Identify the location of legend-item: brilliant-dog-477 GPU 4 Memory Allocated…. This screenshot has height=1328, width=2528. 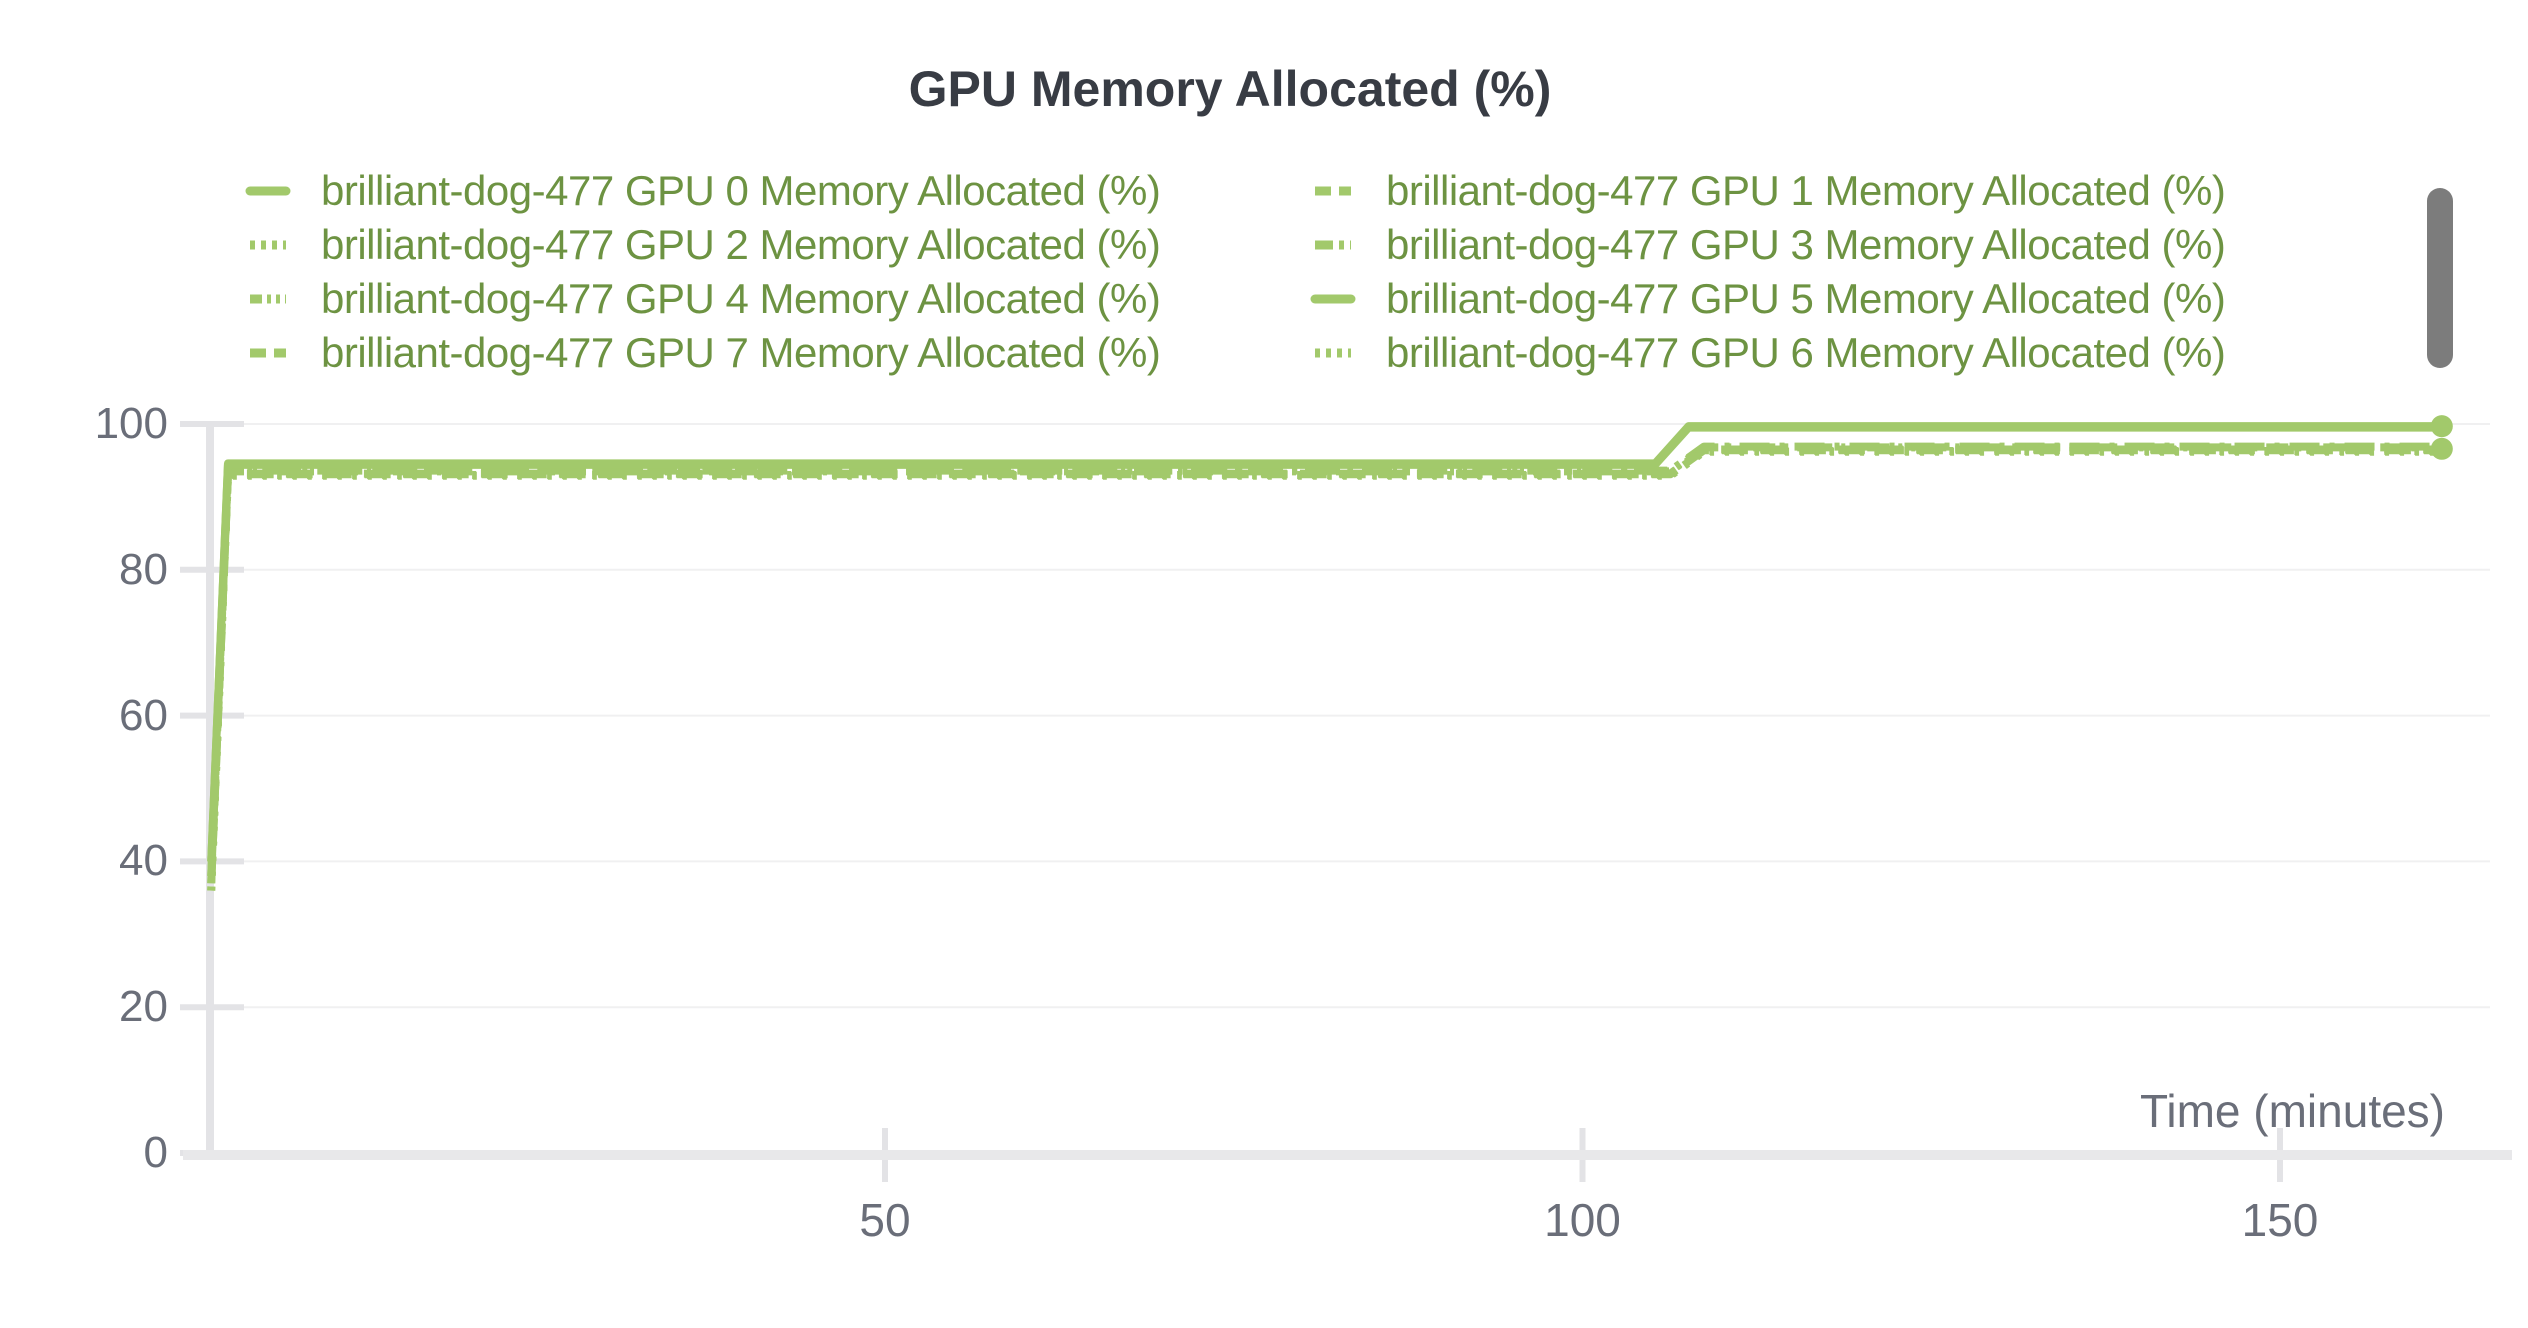
(777, 299).